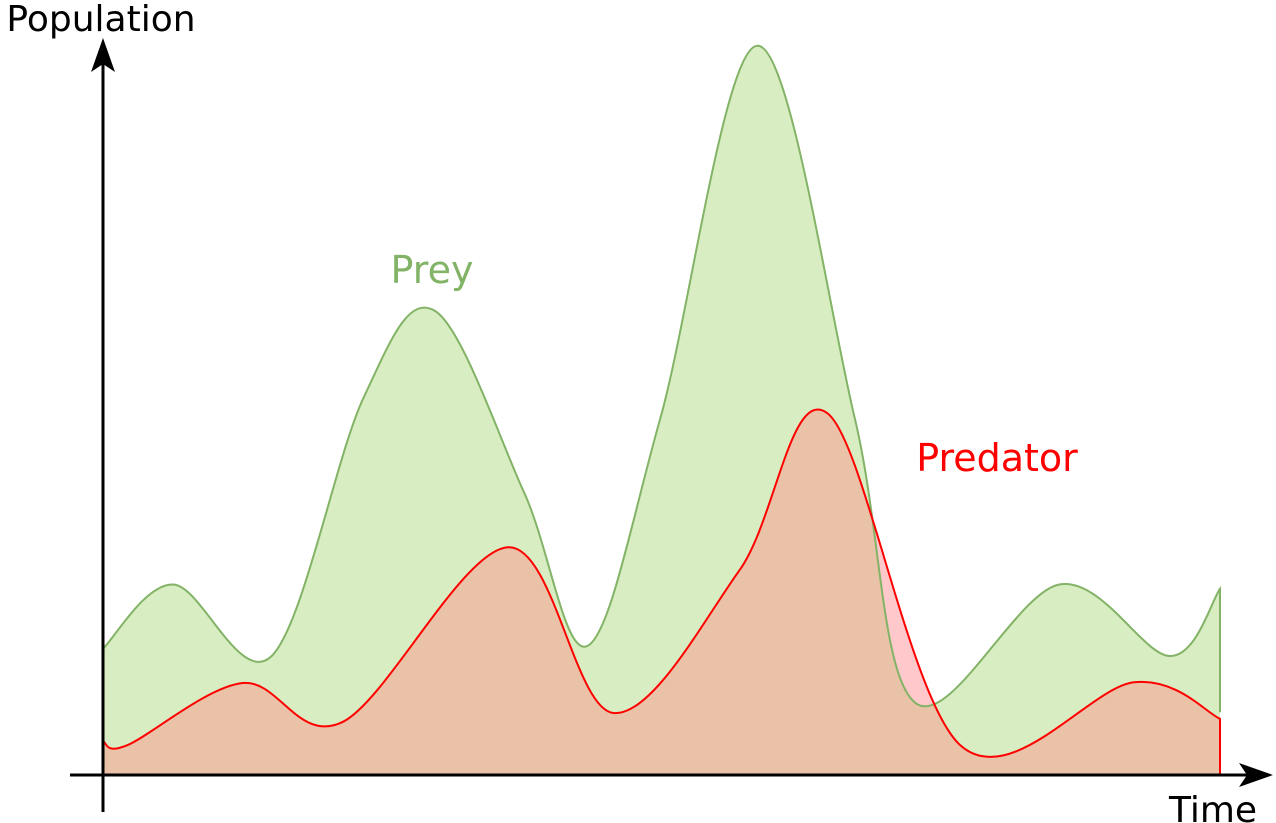 This screenshot has height=823, width=1276. Describe the element at coordinates (103, 425) in the screenshot. I see `y-axis` at that location.